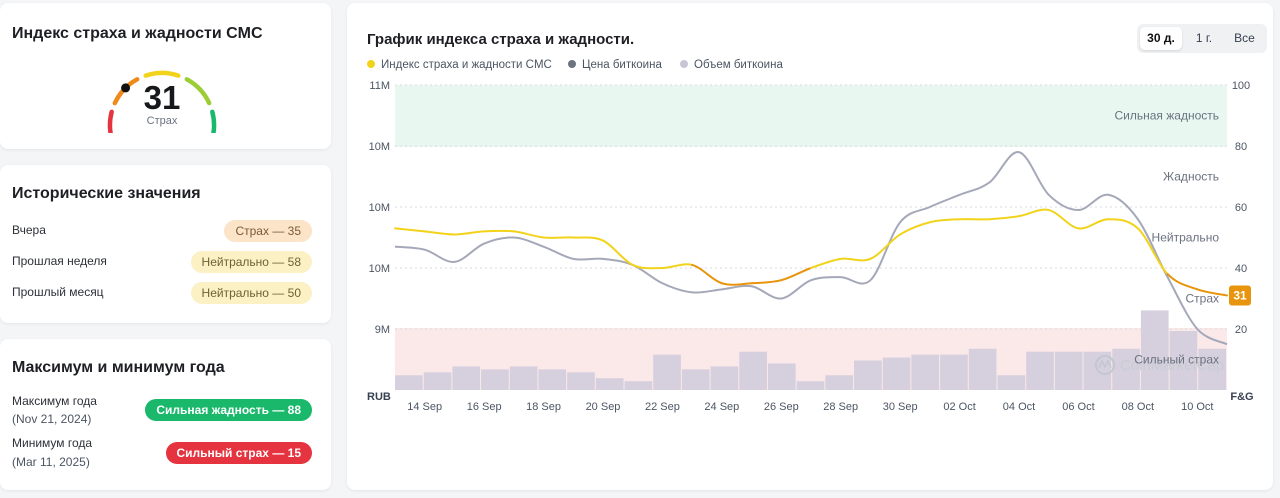 The height and width of the screenshot is (498, 1280). I want to click on history-yesterday-badge: Страх — 35, so click(268, 231).